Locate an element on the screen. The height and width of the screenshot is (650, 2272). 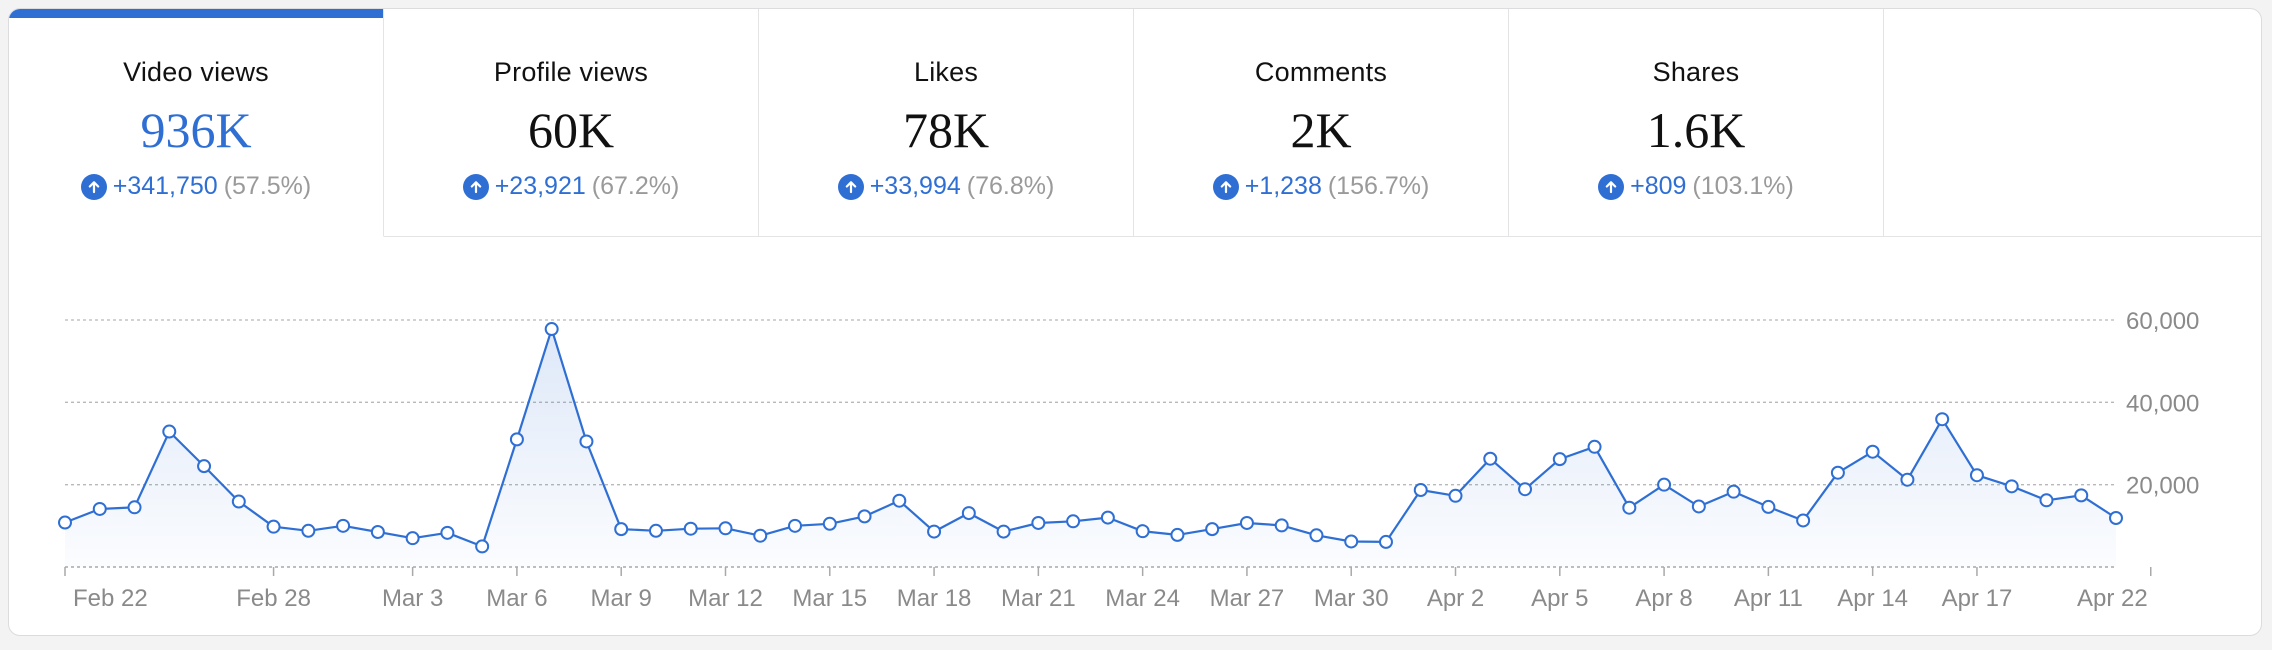
x-tick-label: Mar 12 is located at coordinates (725, 598).